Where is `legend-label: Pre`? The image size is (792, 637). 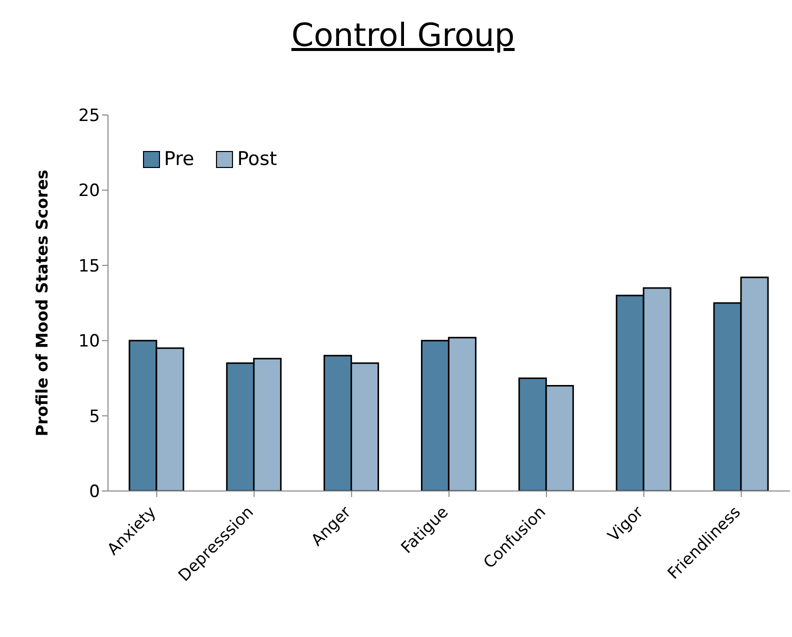
legend-label: Pre is located at coordinates (179, 159).